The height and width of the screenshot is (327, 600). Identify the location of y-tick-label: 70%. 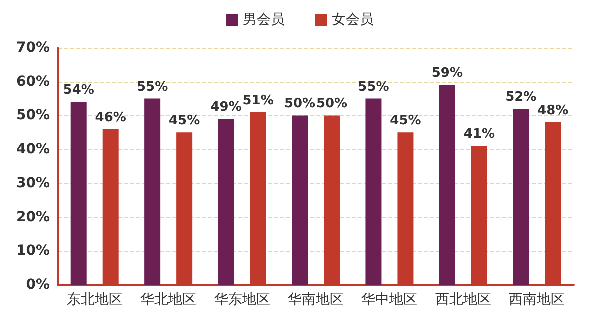
(33, 48).